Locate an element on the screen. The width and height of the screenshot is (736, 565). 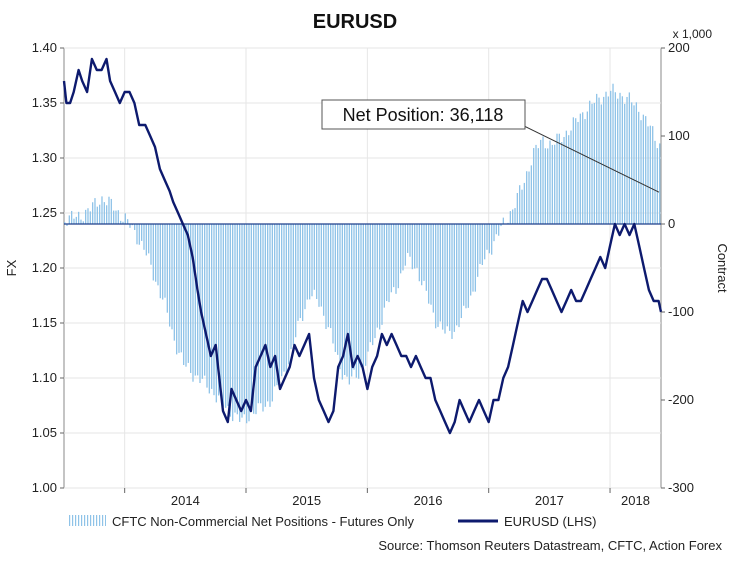
legend-bars-swatch is located at coordinates (87, 520).